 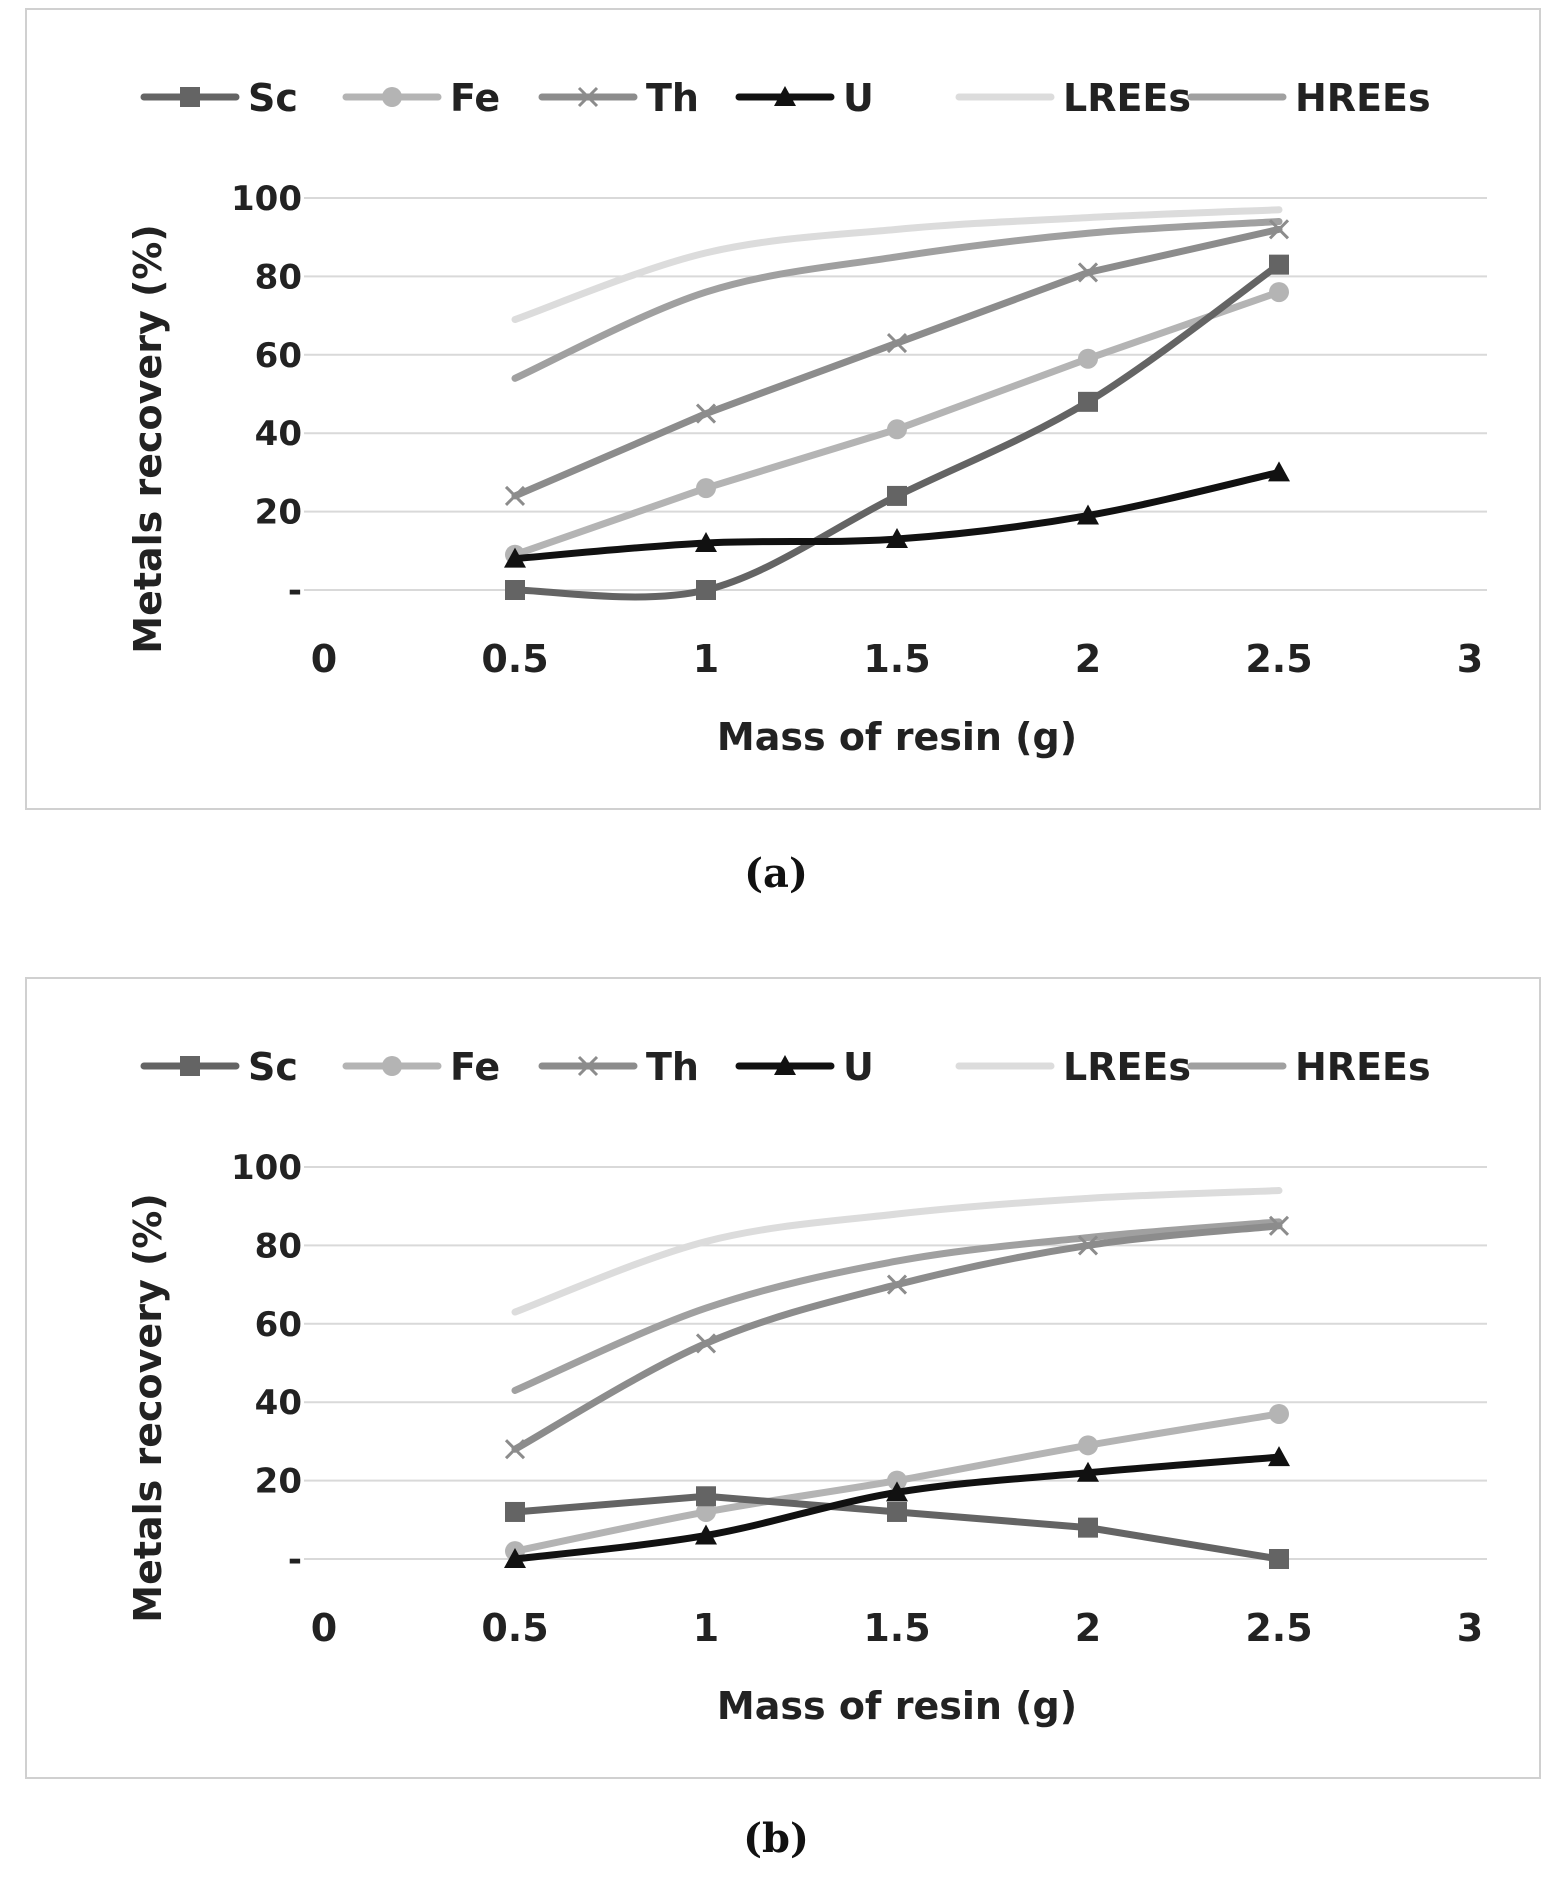 I want to click on x-tick-label: 1, so click(x=706, y=659).